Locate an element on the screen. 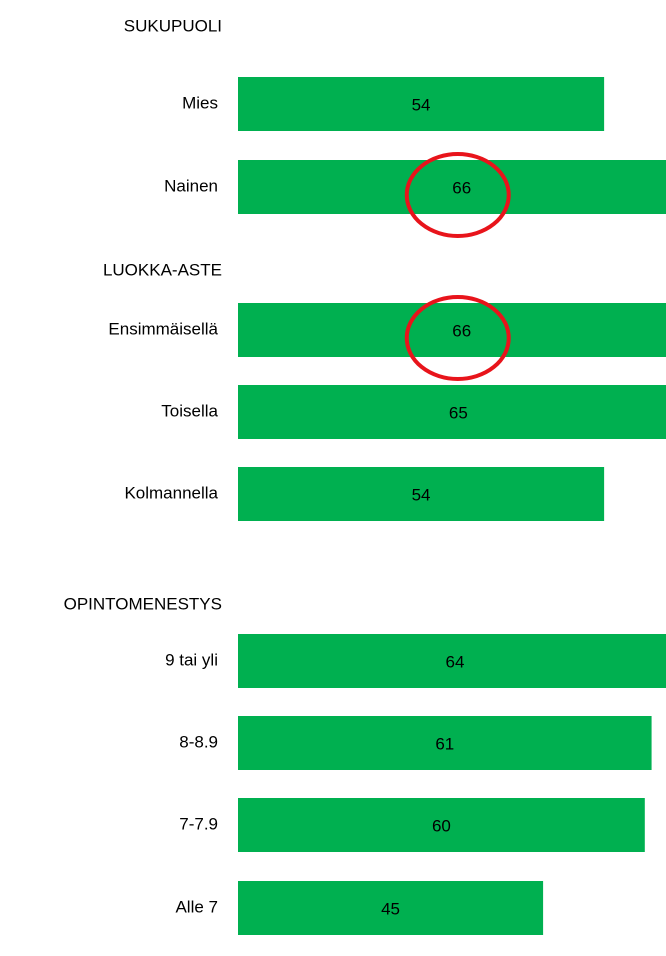 The width and height of the screenshot is (666, 956). value-label: 45 is located at coordinates (390, 908).